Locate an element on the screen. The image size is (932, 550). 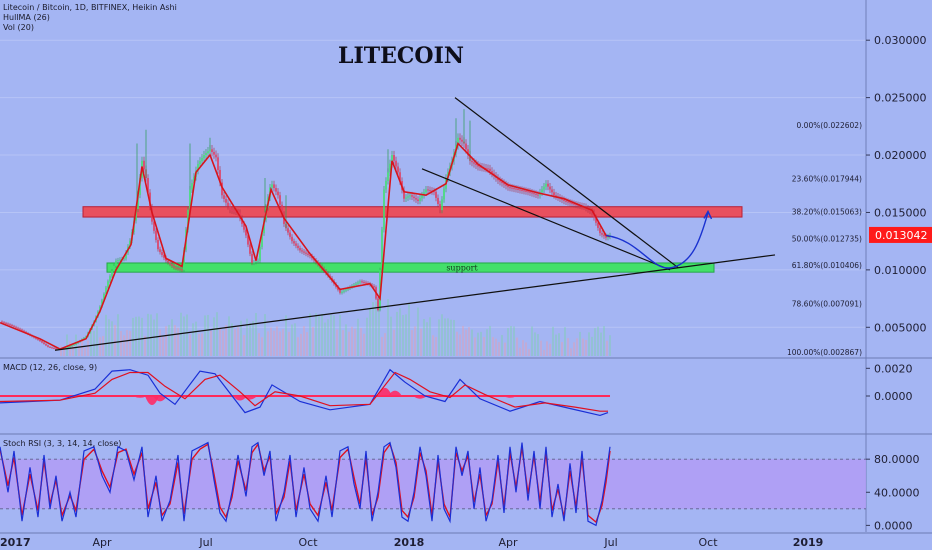
falling-wedge-lower is located at coordinates (546, 219).